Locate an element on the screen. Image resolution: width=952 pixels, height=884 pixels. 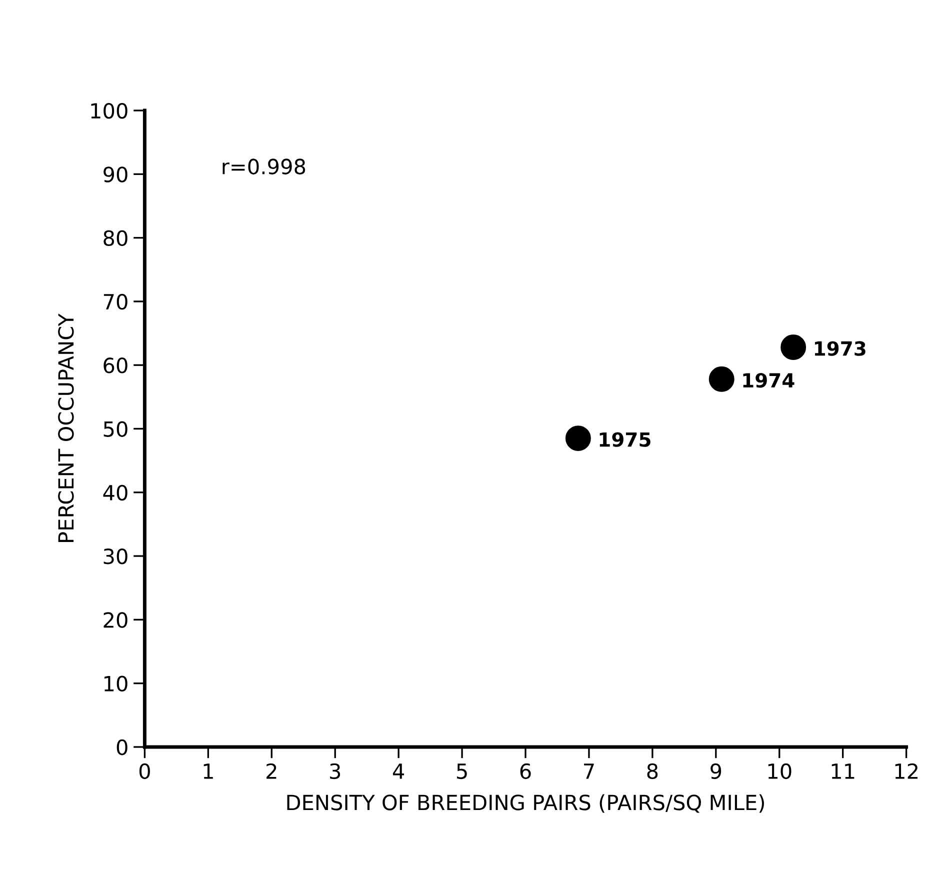
y-tick-label: 10 is located at coordinates (116, 684).